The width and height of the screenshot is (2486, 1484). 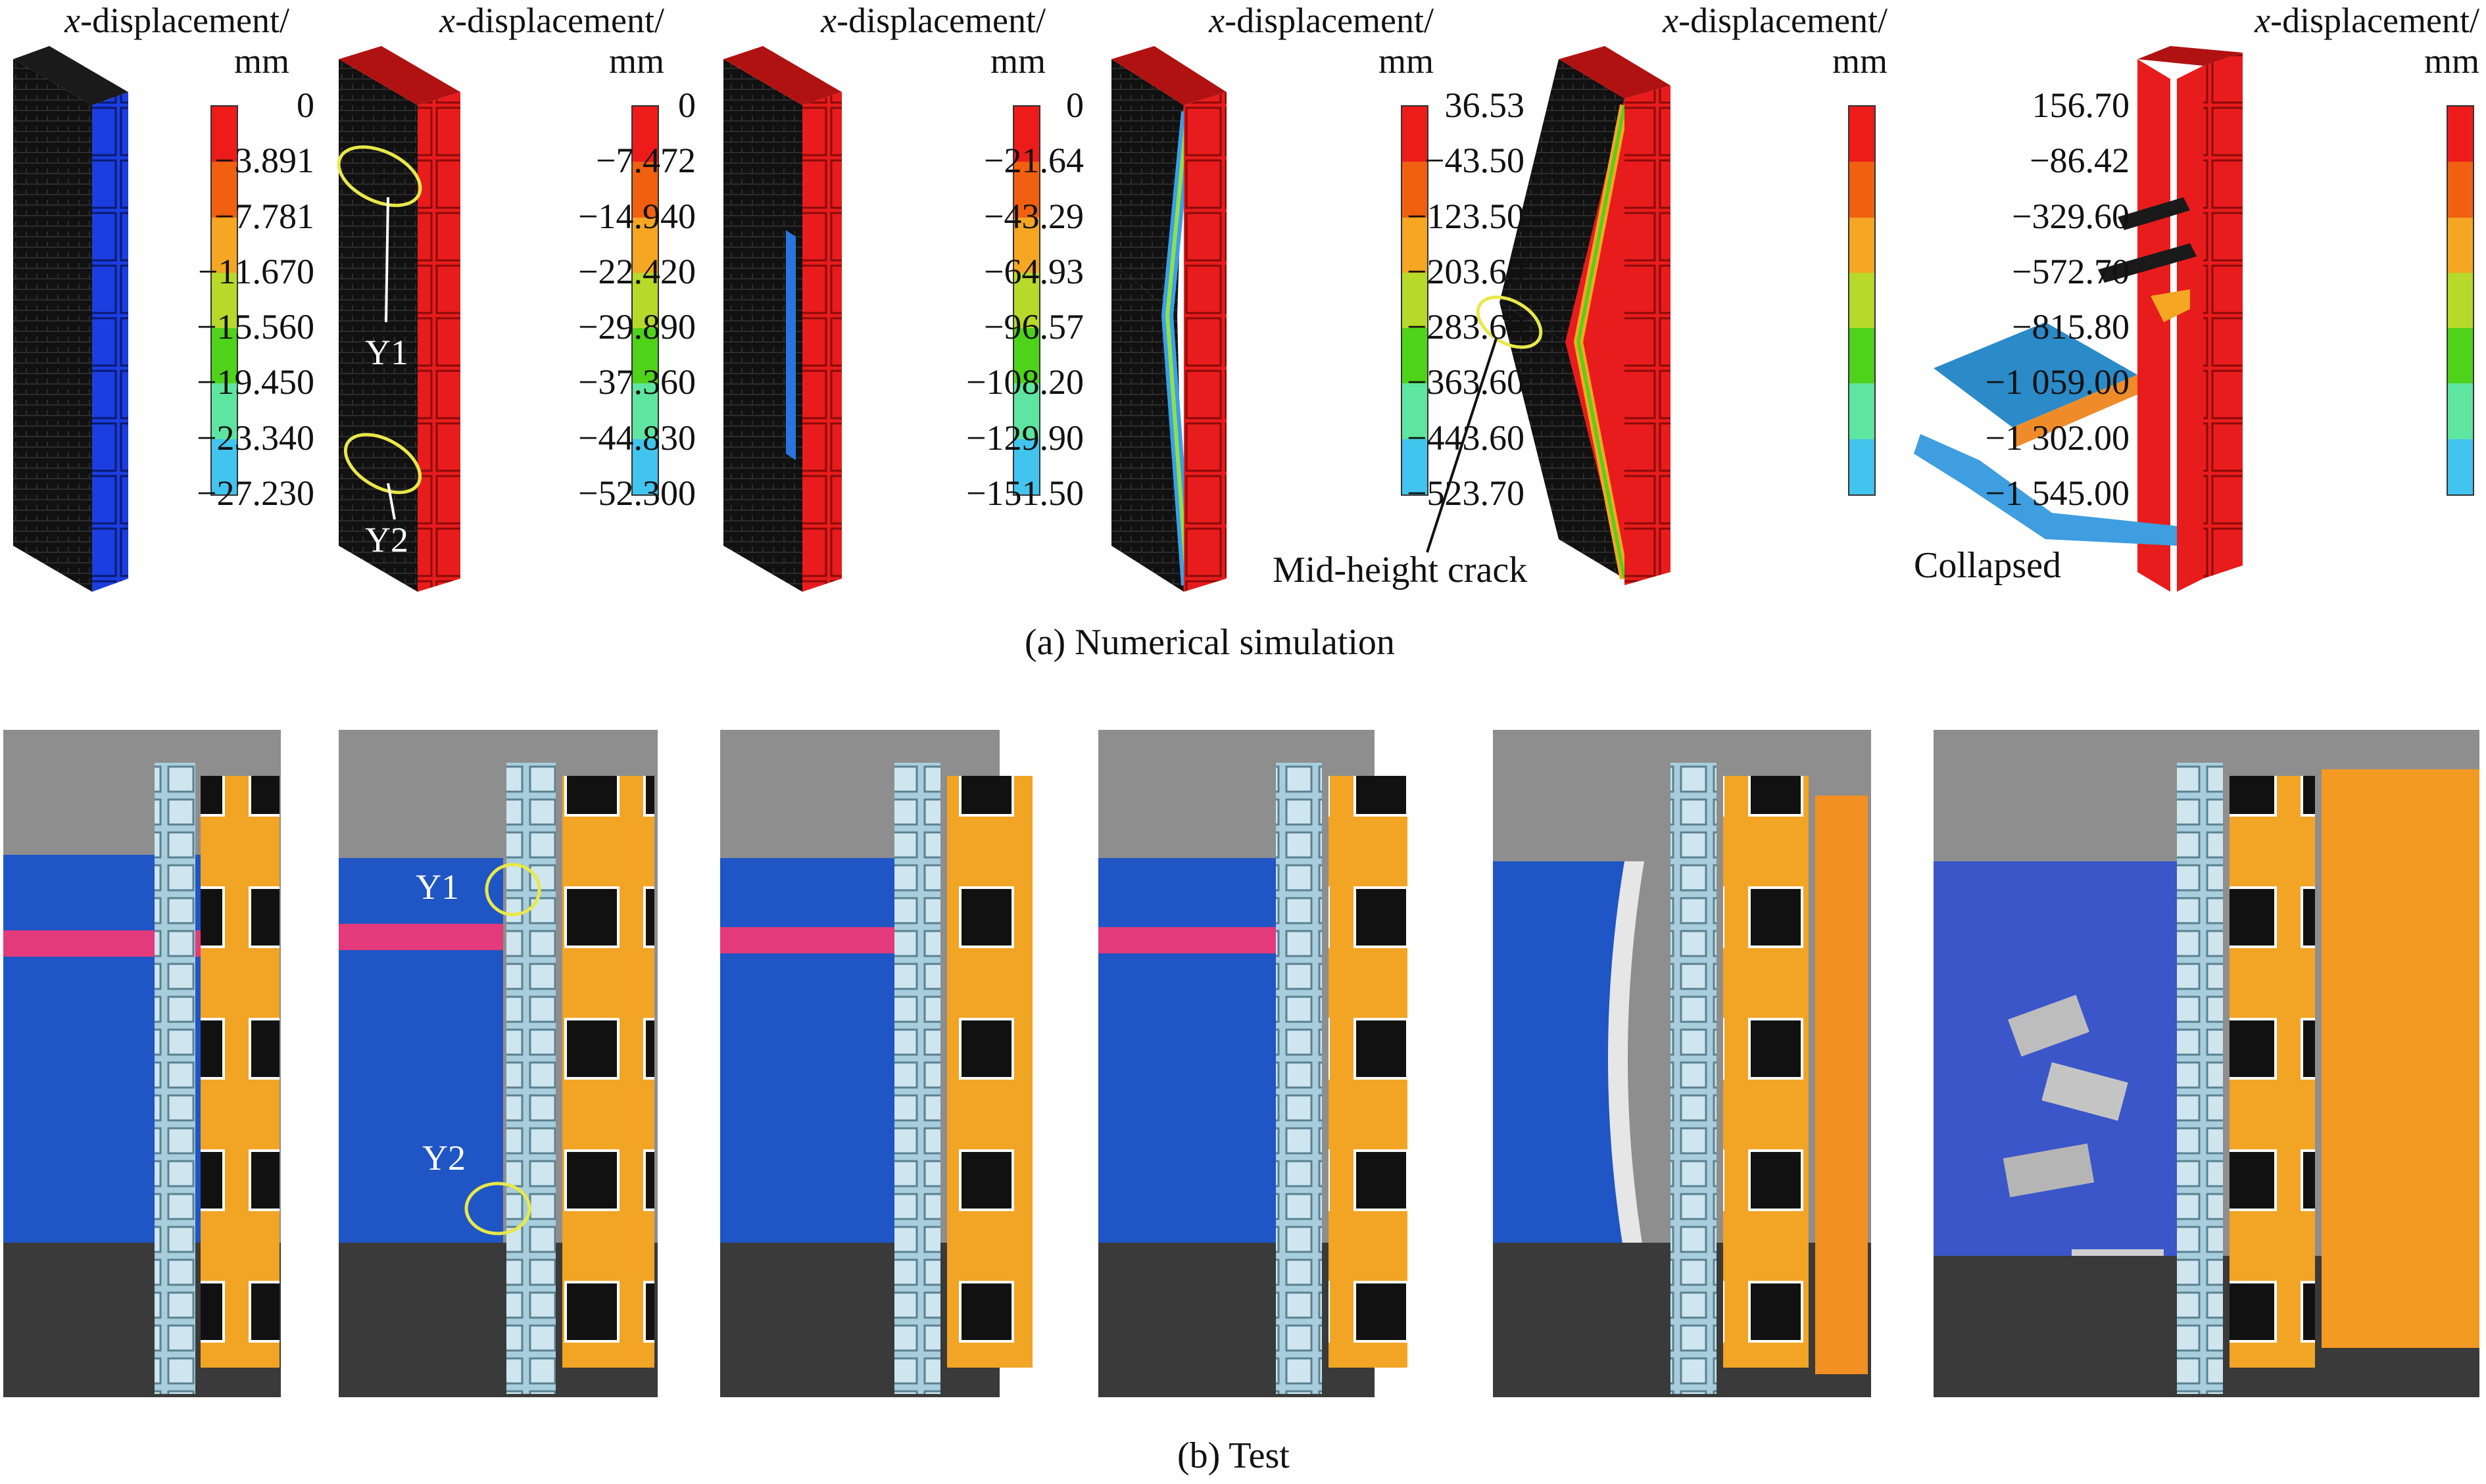 What do you see at coordinates (255, 382) in the screenshot?
I see `colorbar-tick-label: −19.450` at bounding box center [255, 382].